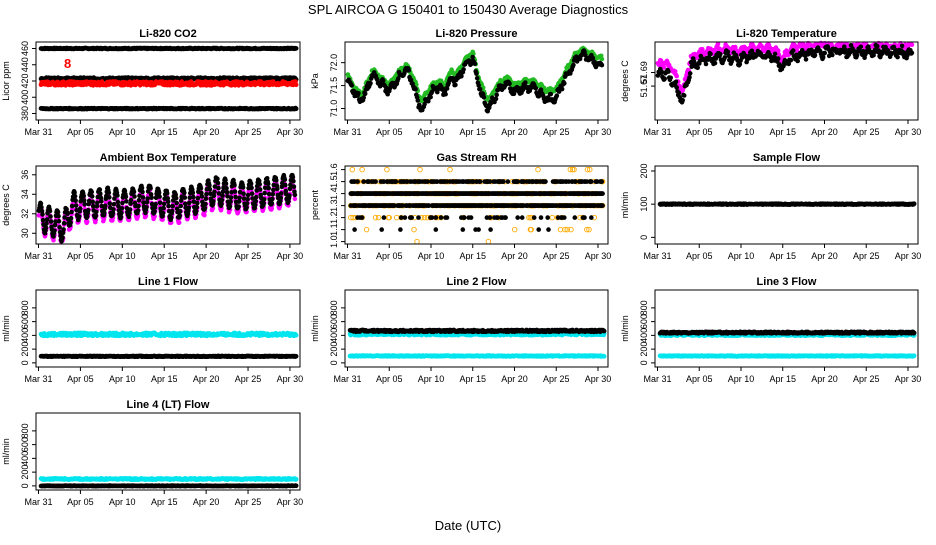 The height and width of the screenshot is (545, 936). I want to click on x-tick-label: Apr 10, so click(122, 256).